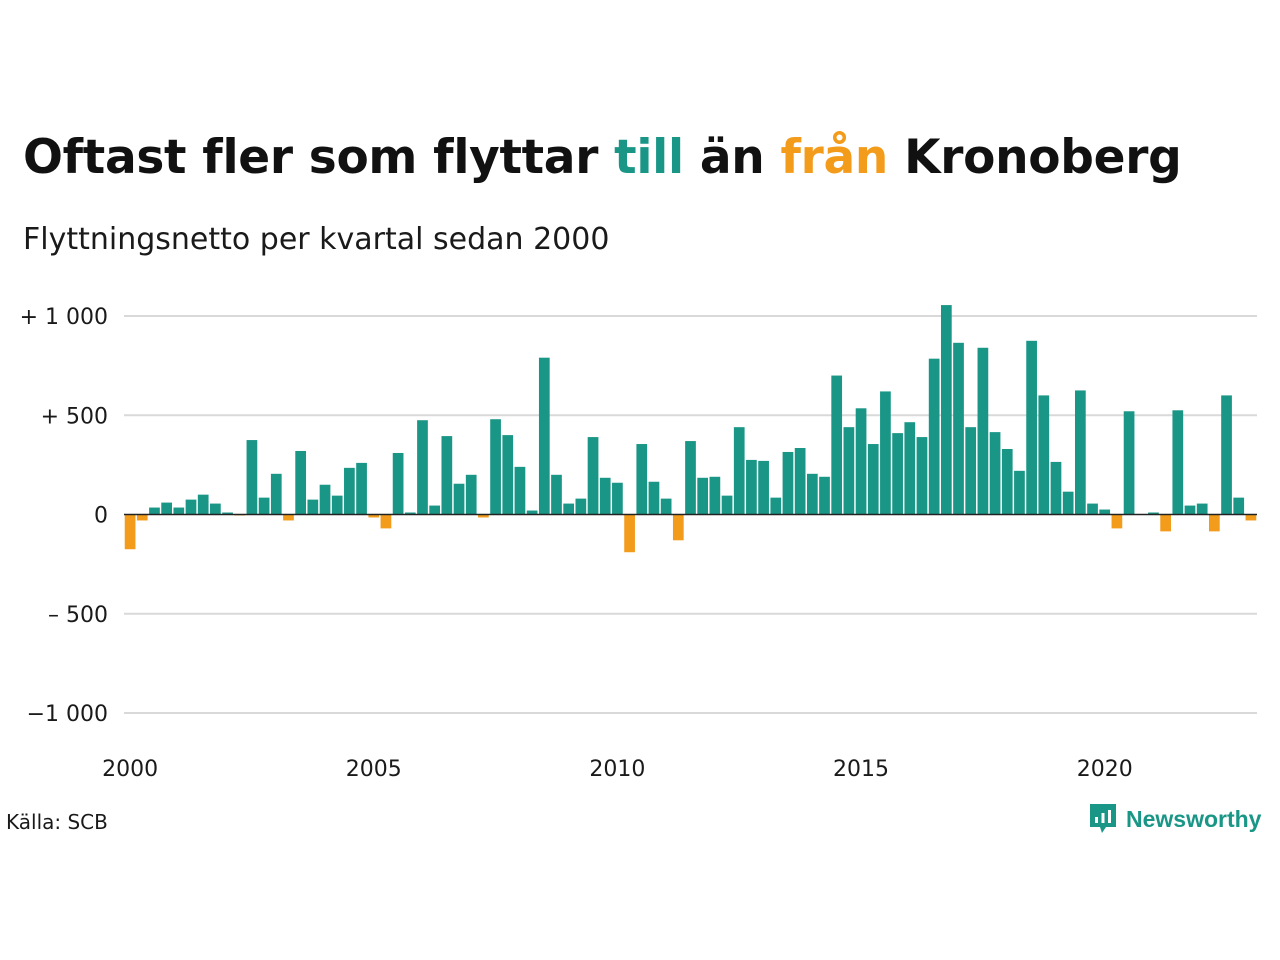  Describe the element at coordinates (834, 157) in the screenshot. I see `title-highlight-fran: från` at that location.